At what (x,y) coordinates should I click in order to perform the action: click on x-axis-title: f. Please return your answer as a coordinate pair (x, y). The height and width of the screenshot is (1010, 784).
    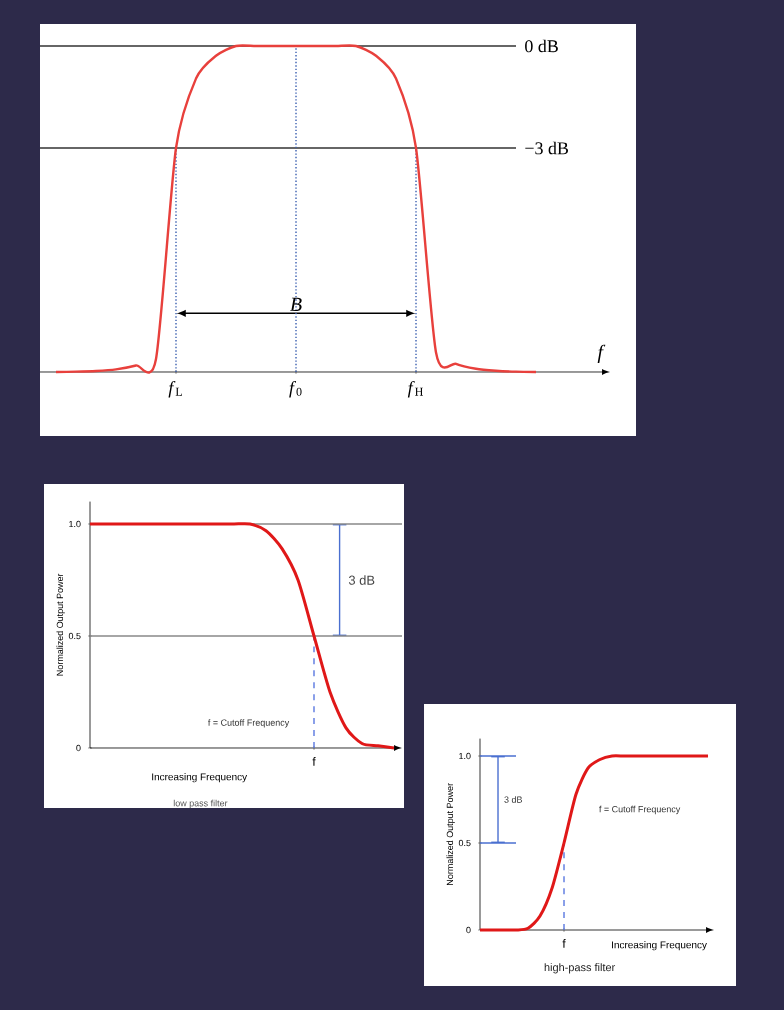
    Looking at the image, I should click on (601, 353).